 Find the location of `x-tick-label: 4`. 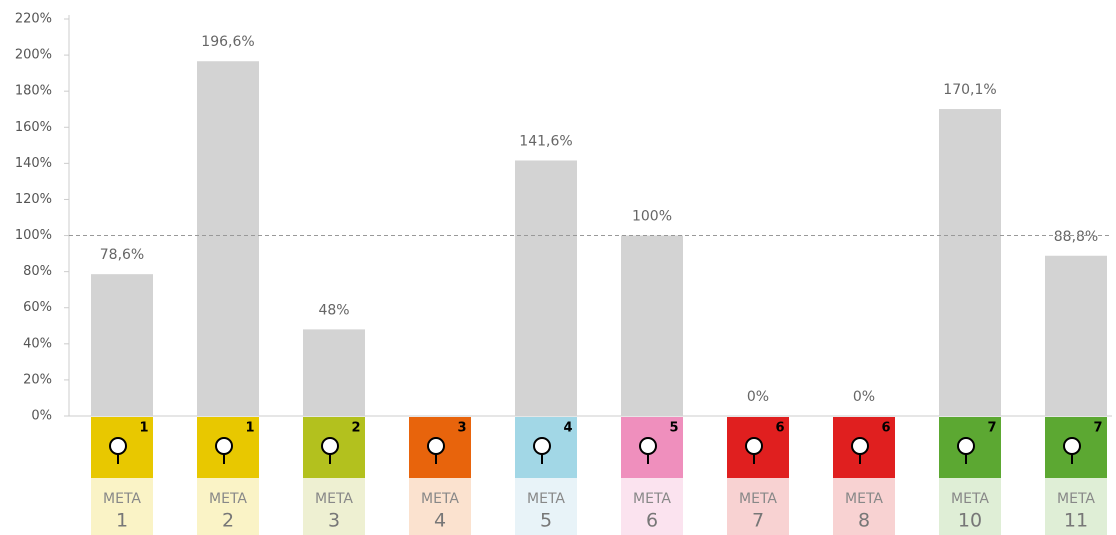

x-tick-label: 4 is located at coordinates (440, 521).